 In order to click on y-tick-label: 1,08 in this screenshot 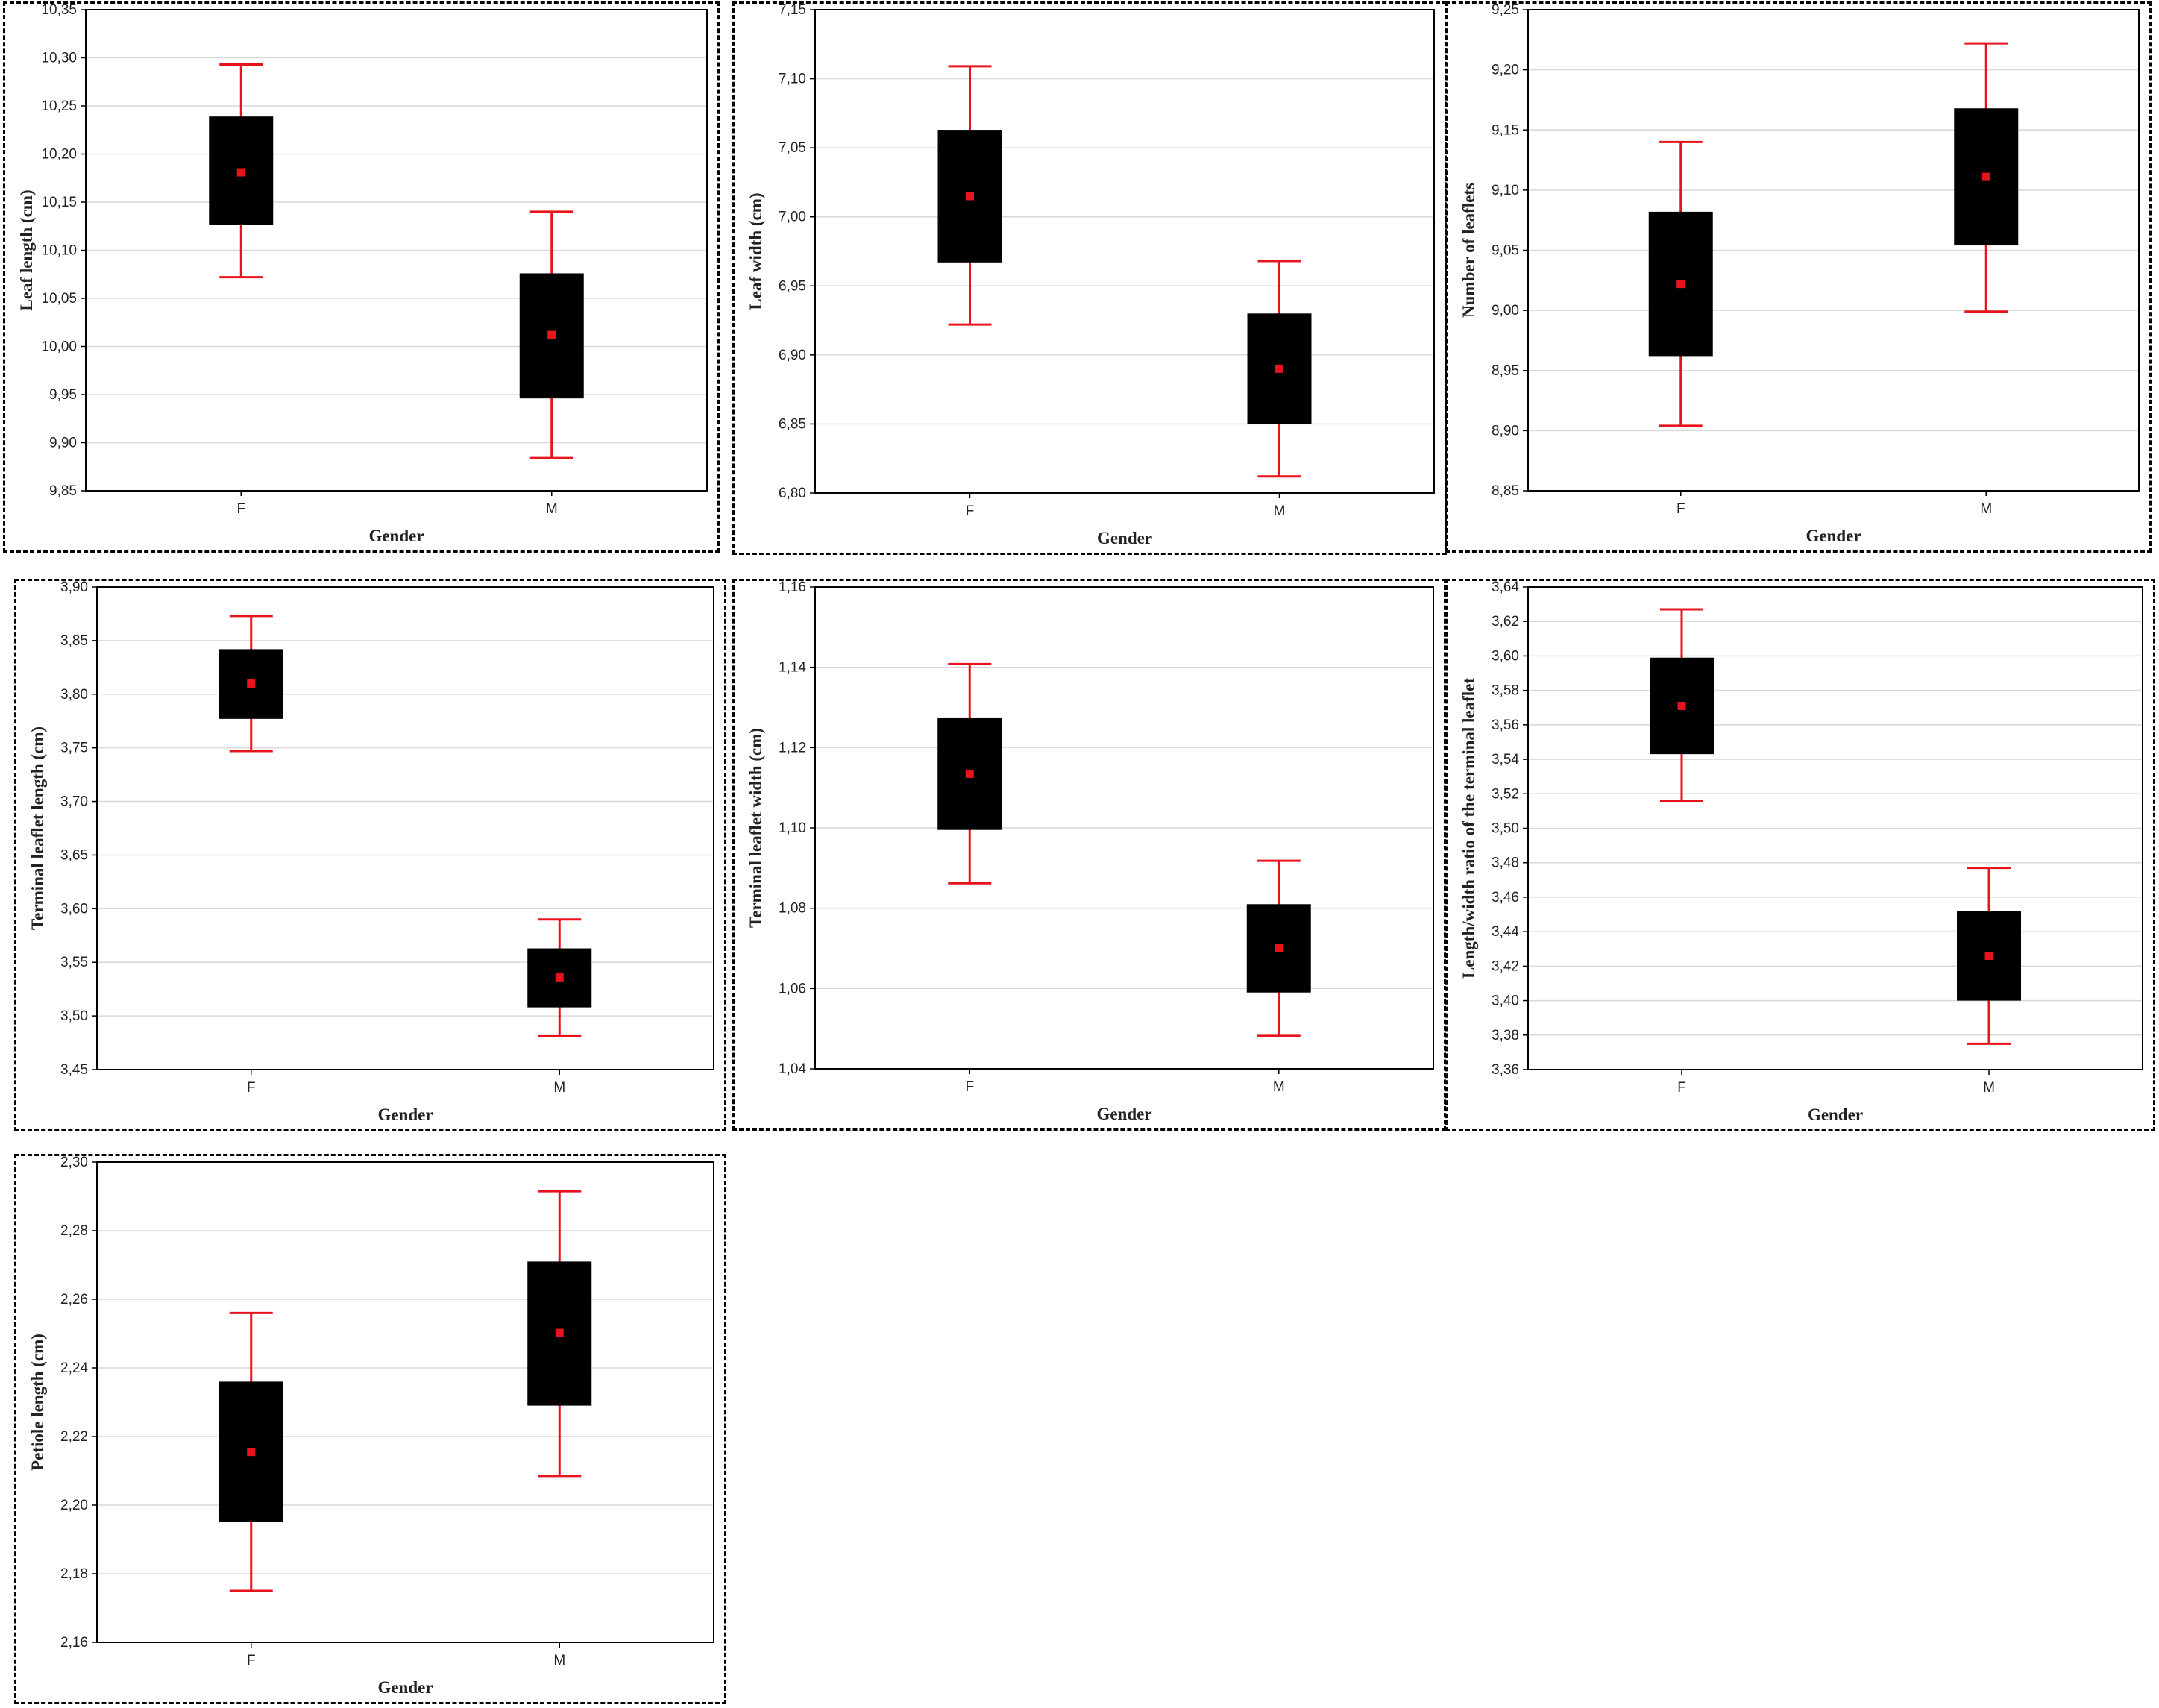, I will do `click(792, 909)`.